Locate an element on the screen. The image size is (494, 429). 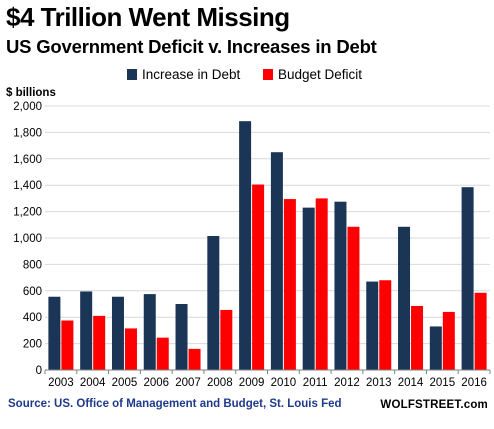
x-tick-label: 2013 is located at coordinates (379, 383).